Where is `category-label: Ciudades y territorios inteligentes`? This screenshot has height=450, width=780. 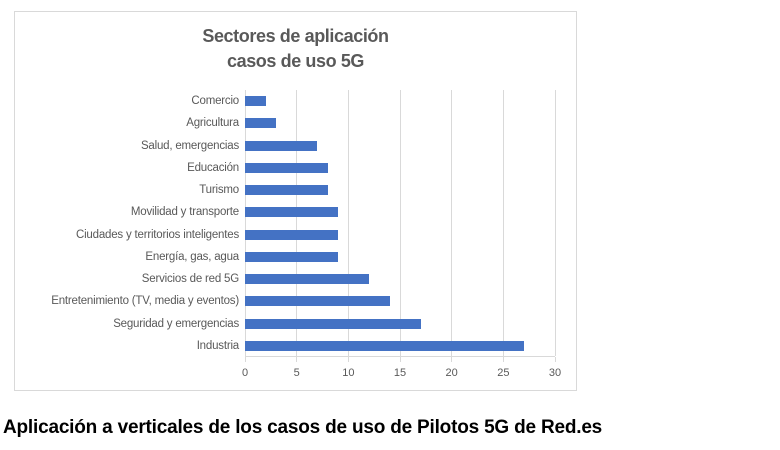 category-label: Ciudades y territorios inteligentes is located at coordinates (157, 234).